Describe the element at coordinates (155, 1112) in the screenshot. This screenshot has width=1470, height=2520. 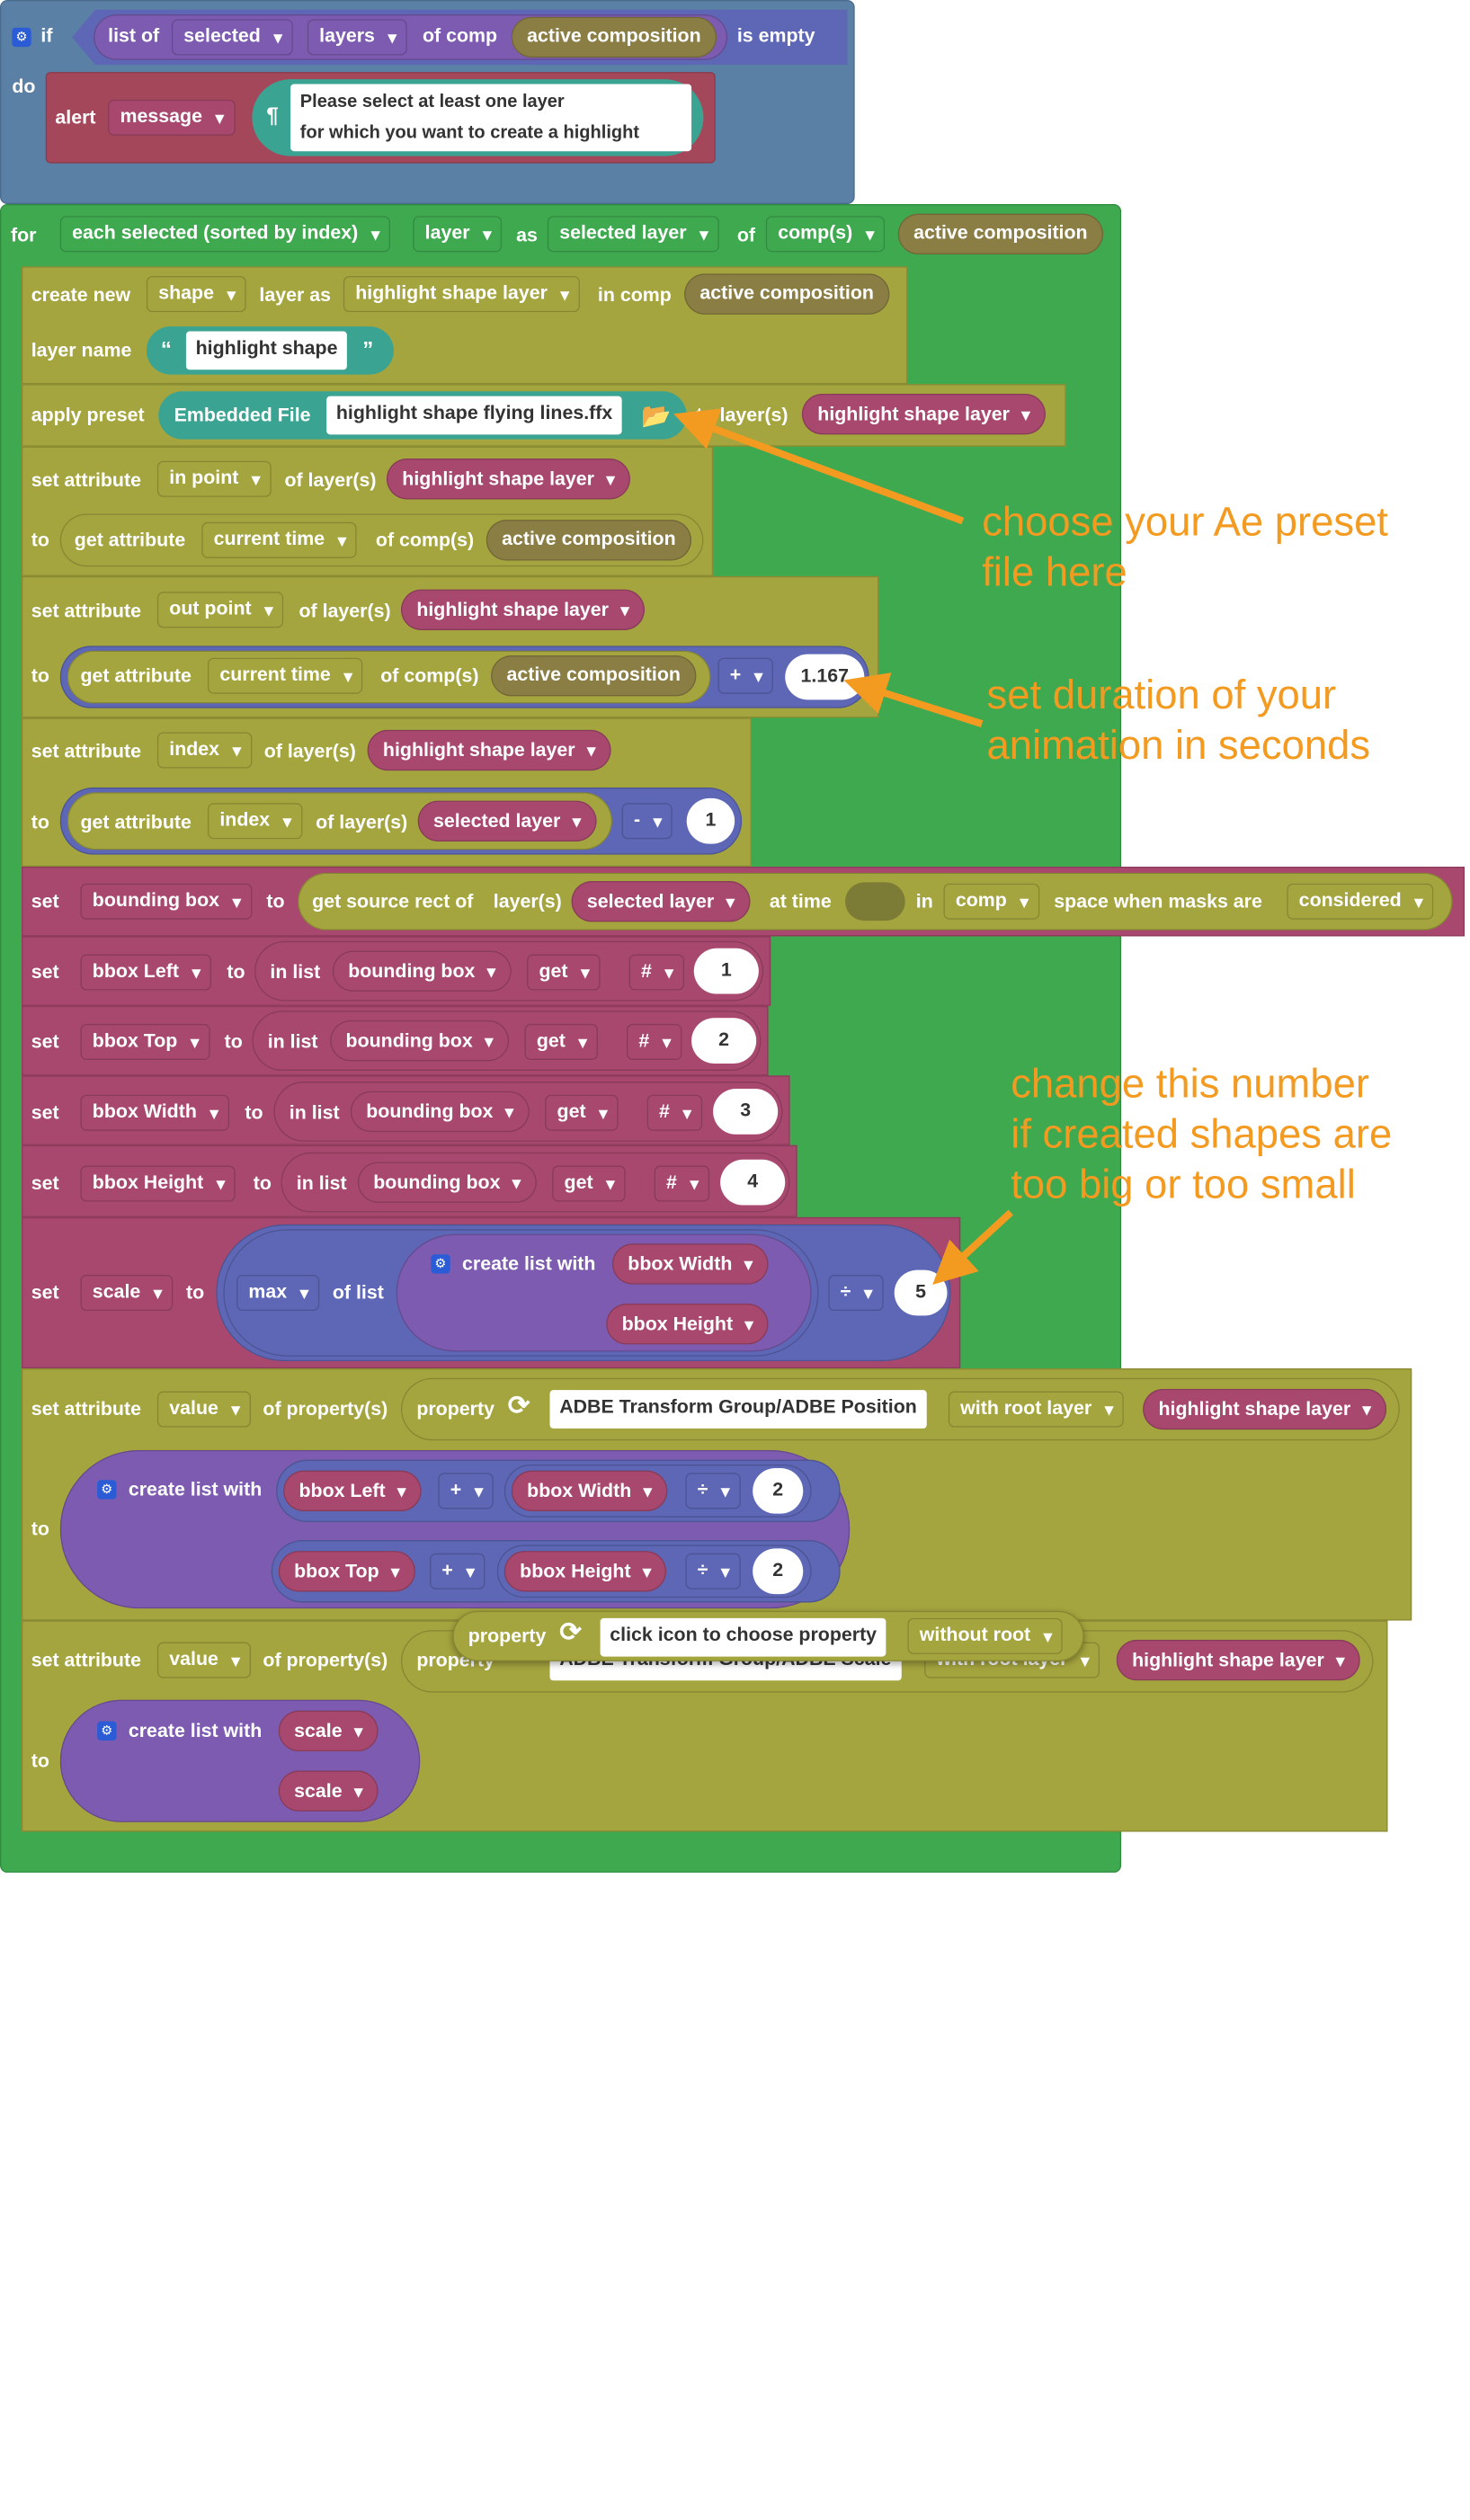
I see `bbox-width-dropdown: bbox Width` at that location.